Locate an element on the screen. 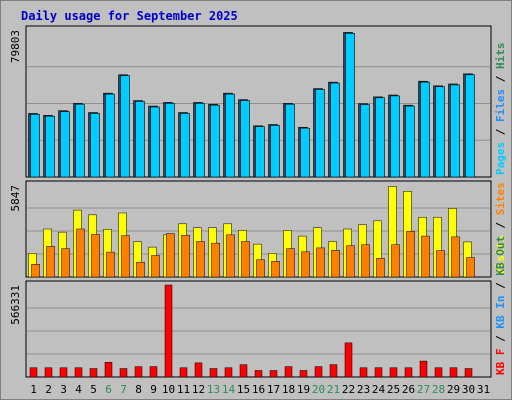 Image resolution: width=512 pixels, height=400 pixels. day-label: 10 is located at coordinates (168, 389).